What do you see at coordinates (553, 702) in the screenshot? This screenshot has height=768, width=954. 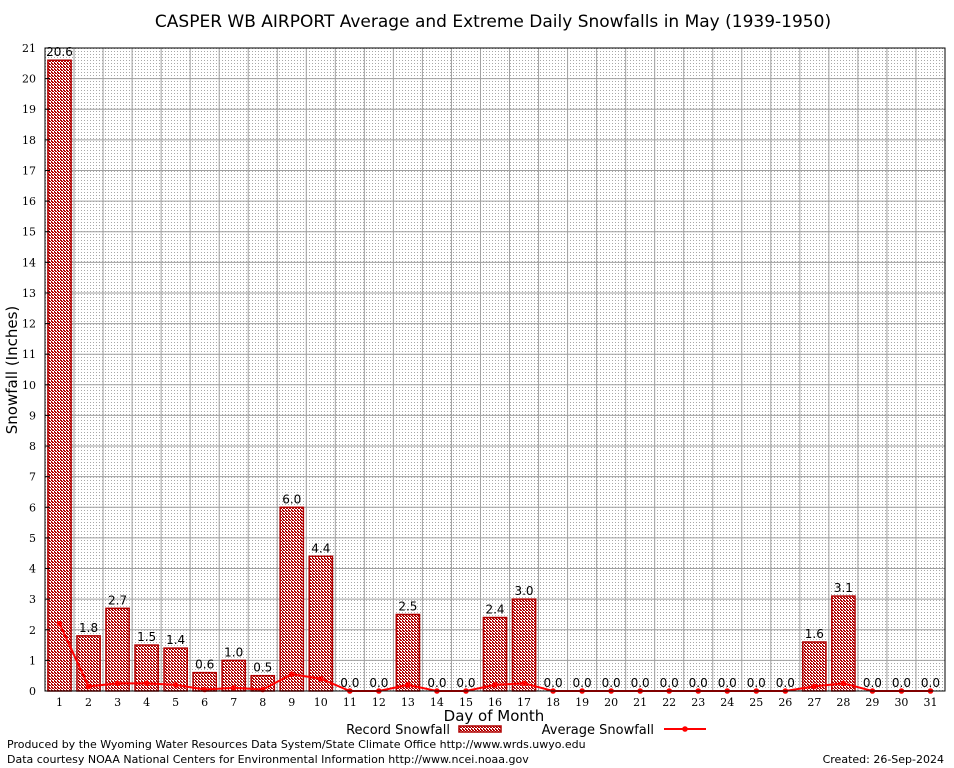 I see `x-tick-label: 18` at bounding box center [553, 702].